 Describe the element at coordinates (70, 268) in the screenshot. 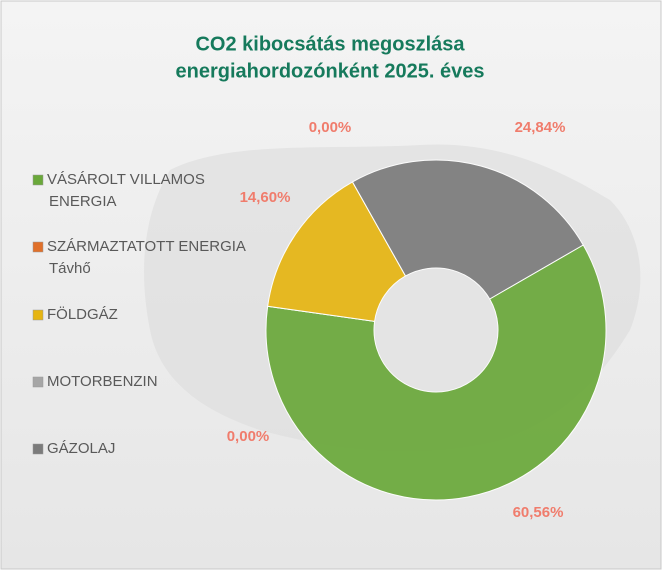

I see `legend-label-line: Távhő` at that location.